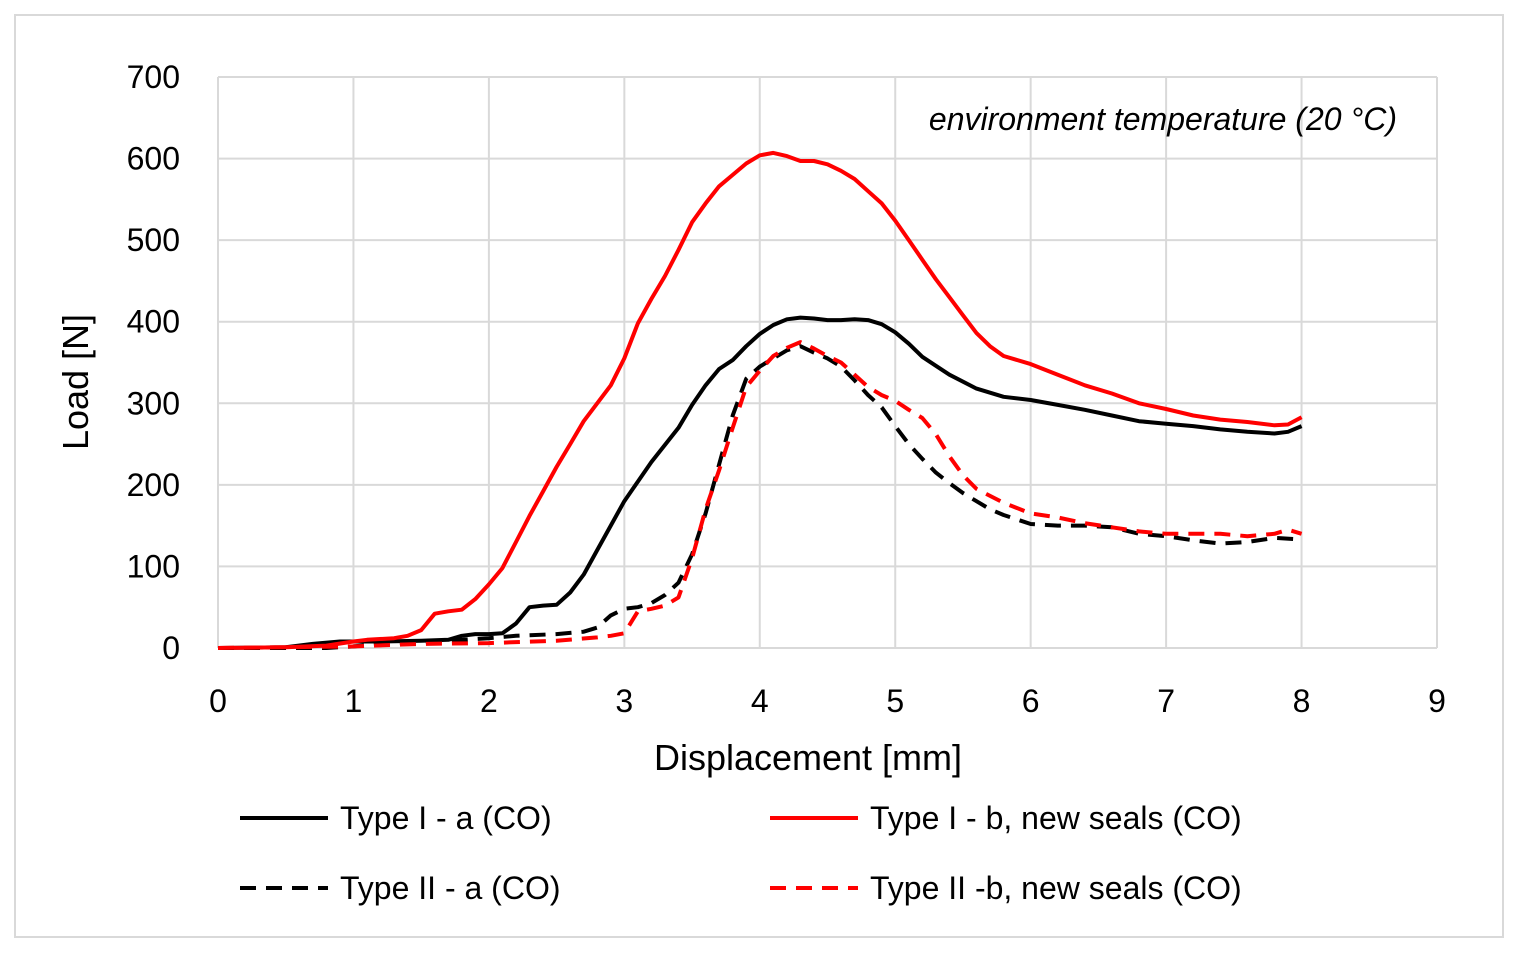  I want to click on legend-label-2: Type I - b, new seals (CO), so click(1056, 818).